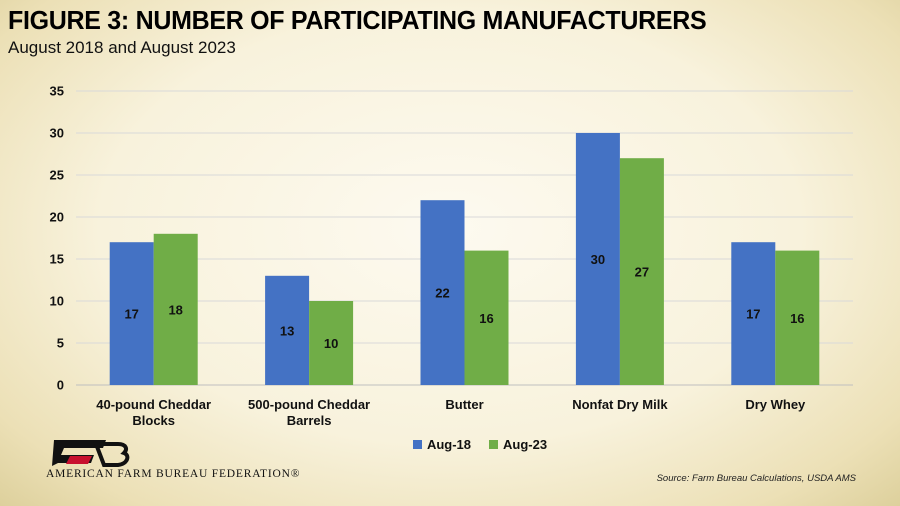  I want to click on data-label: 30, so click(598, 259).